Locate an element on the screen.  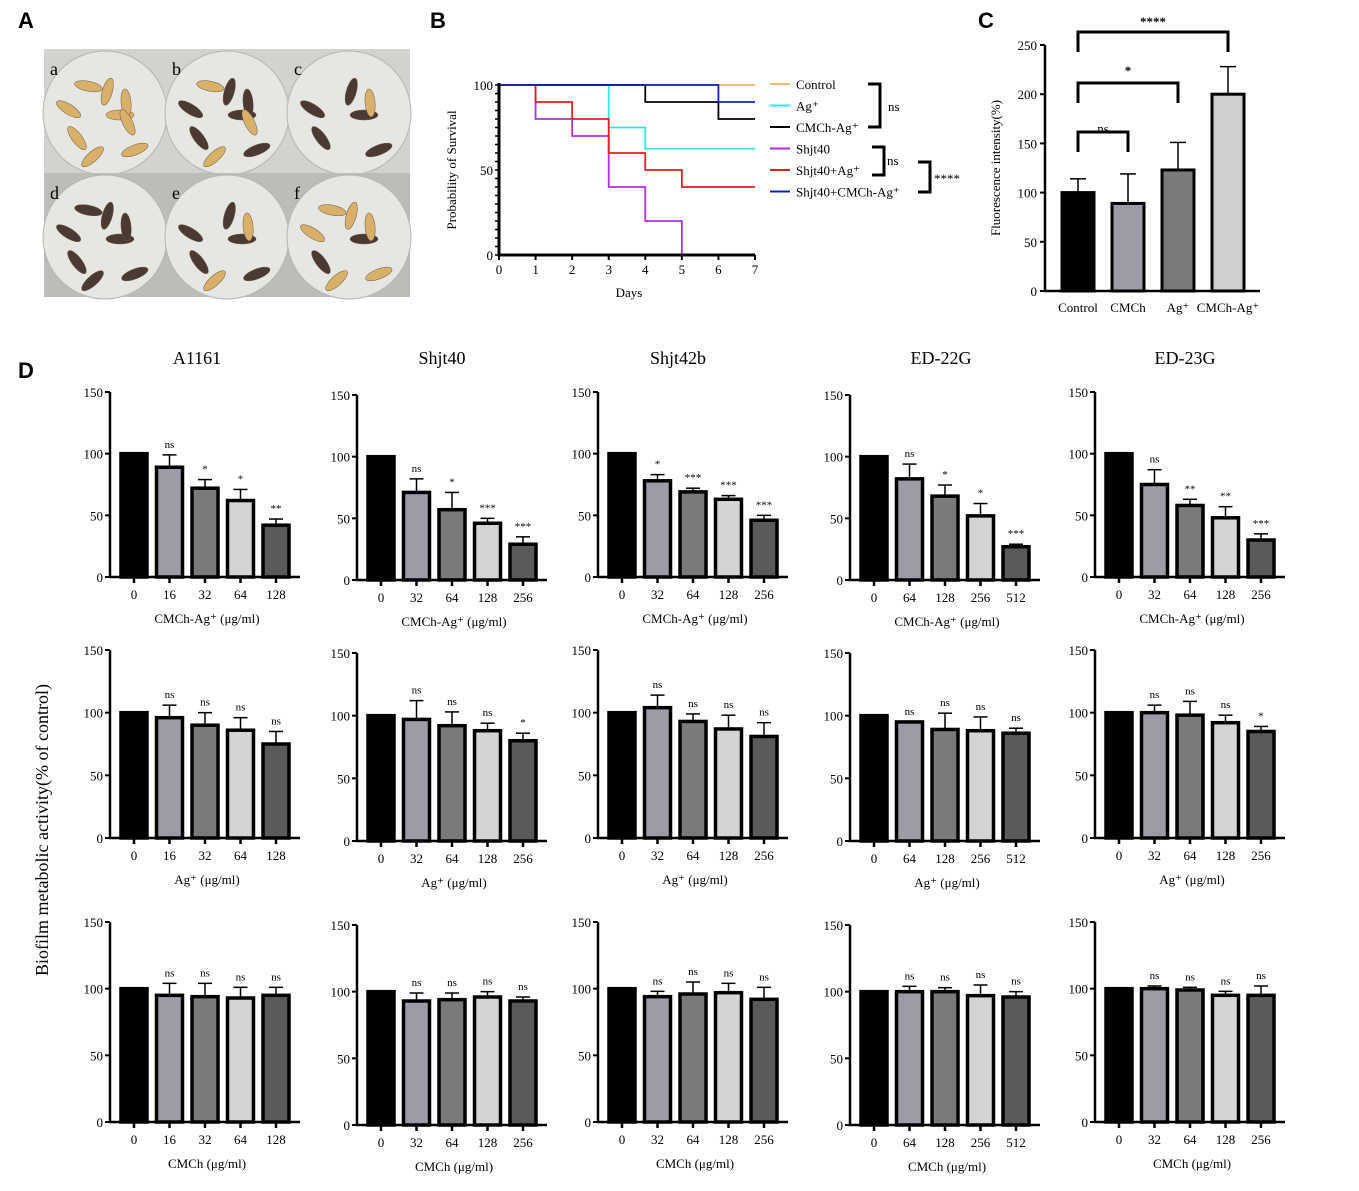
panel-label: A is located at coordinates (26, 20).